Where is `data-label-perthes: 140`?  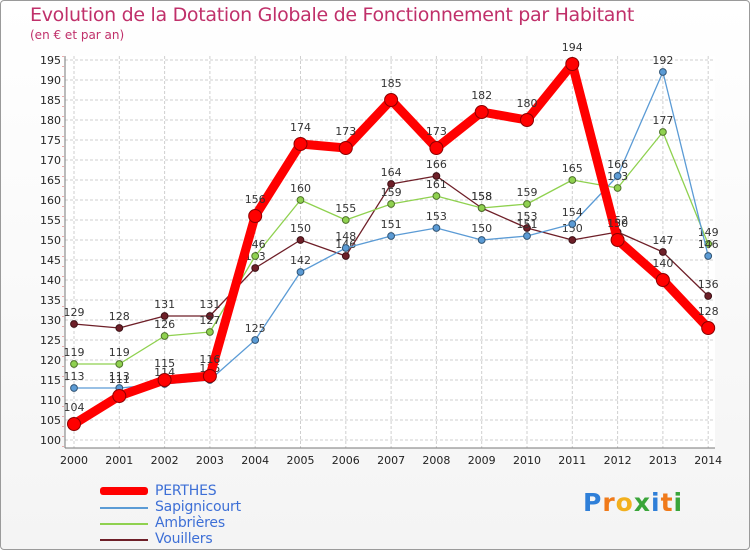
data-label-perthes: 140 is located at coordinates (662, 263).